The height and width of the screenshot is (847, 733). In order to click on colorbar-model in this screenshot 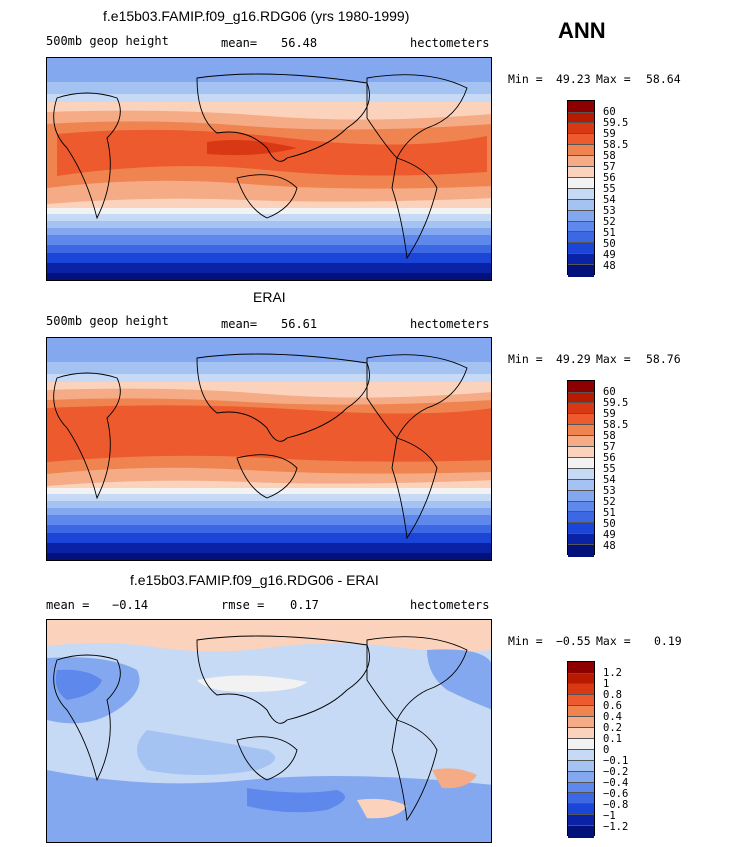, I will do `click(581, 188)`.